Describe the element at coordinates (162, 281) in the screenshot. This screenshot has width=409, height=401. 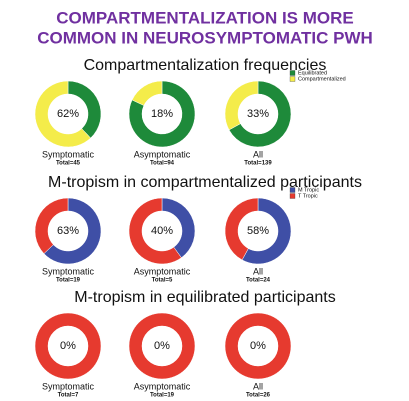
I see `total-label: Total=5` at that location.